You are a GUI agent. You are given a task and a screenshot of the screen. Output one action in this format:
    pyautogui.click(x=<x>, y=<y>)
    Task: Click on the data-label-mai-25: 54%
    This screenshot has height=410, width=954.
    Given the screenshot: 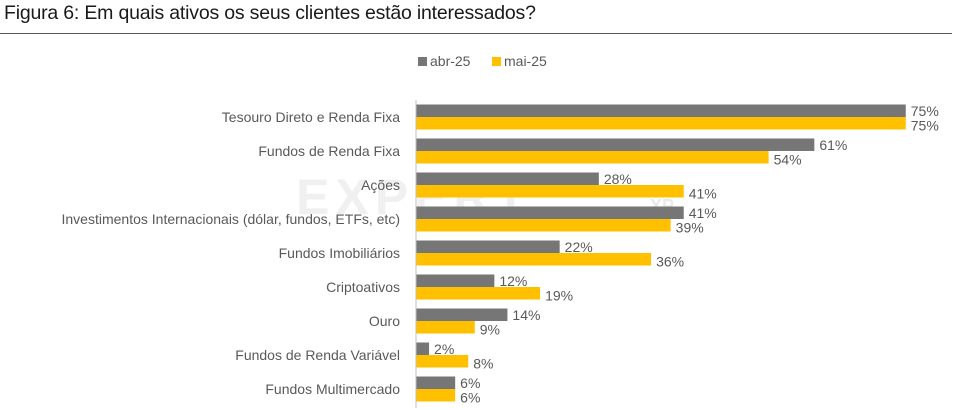 What is the action you would take?
    pyautogui.click(x=788, y=160)
    